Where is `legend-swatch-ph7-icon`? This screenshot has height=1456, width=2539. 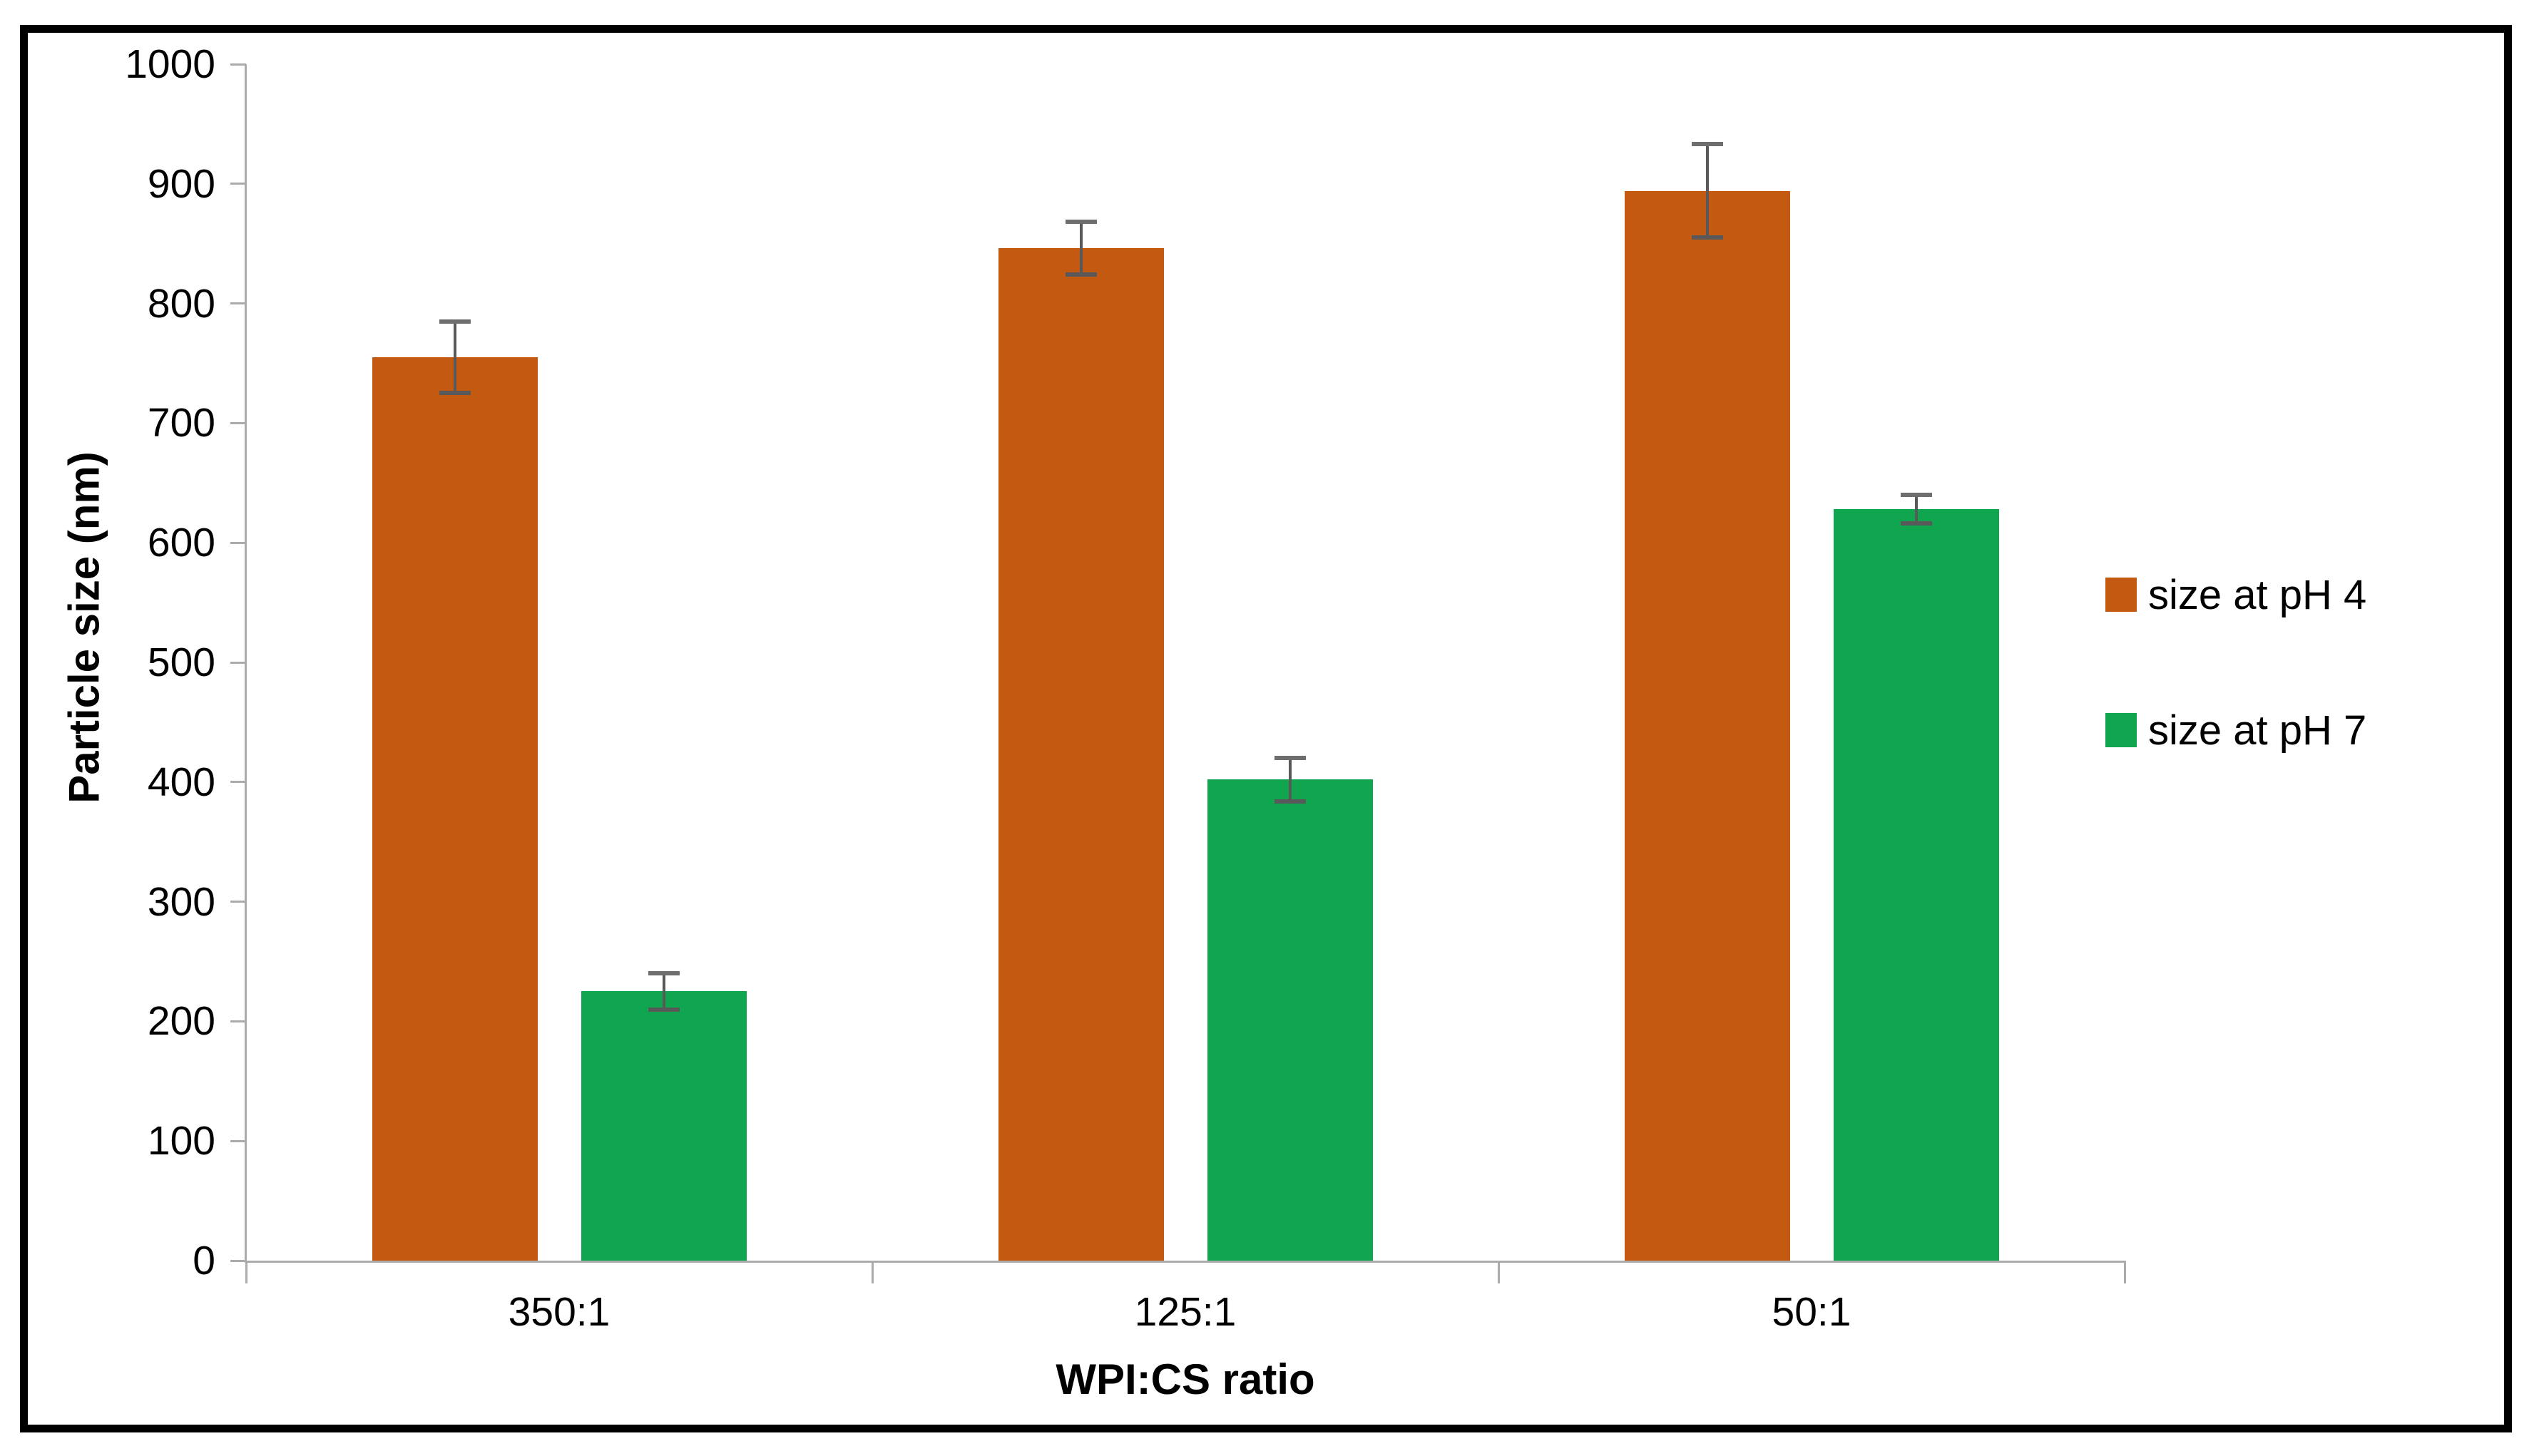 legend-swatch-ph7-icon is located at coordinates (2121, 730).